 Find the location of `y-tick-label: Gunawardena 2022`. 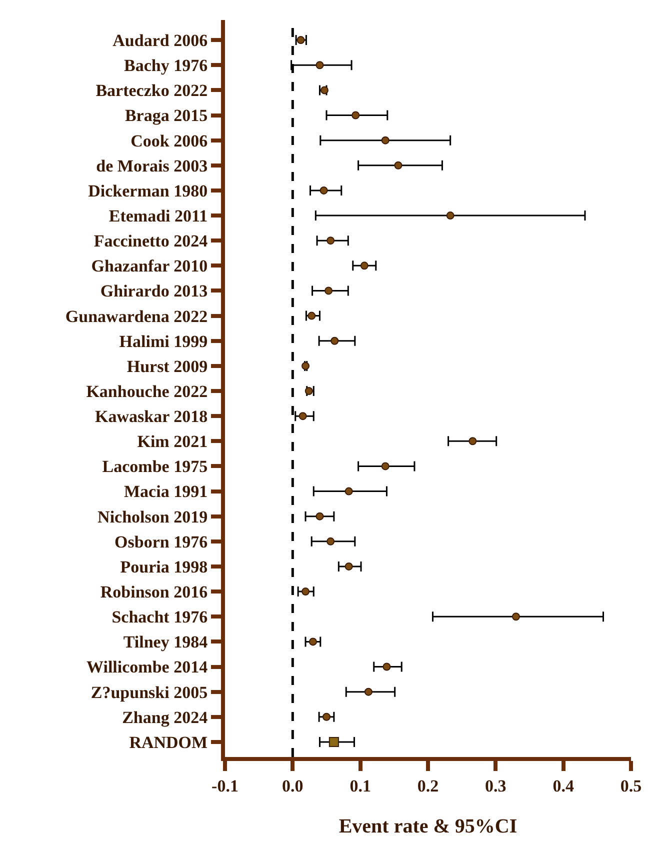

y-tick-label: Gunawardena 2022 is located at coordinates (136, 316).